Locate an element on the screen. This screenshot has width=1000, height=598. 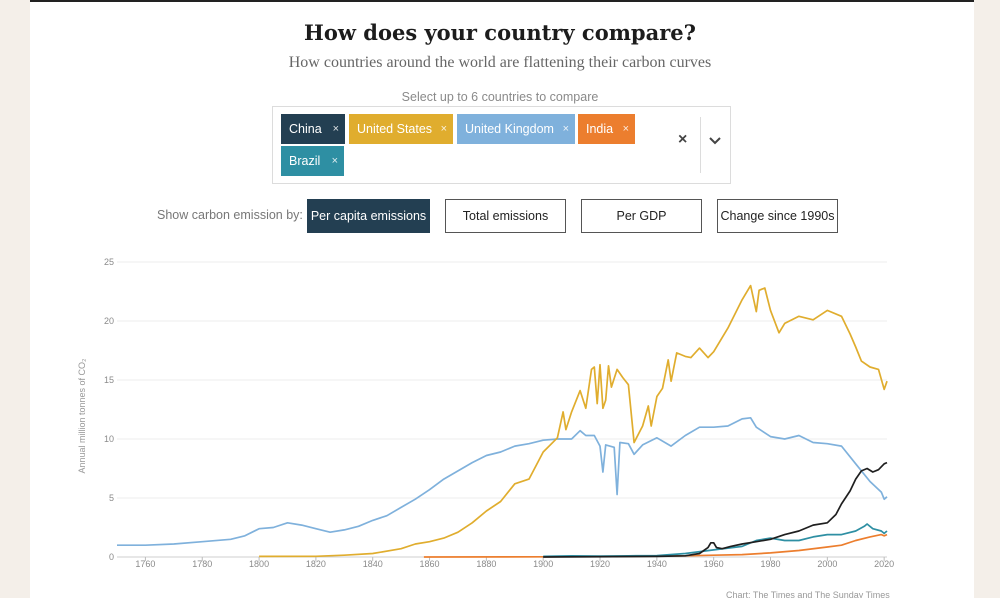
remove-brazil-icon: × is located at coordinates (334, 161).